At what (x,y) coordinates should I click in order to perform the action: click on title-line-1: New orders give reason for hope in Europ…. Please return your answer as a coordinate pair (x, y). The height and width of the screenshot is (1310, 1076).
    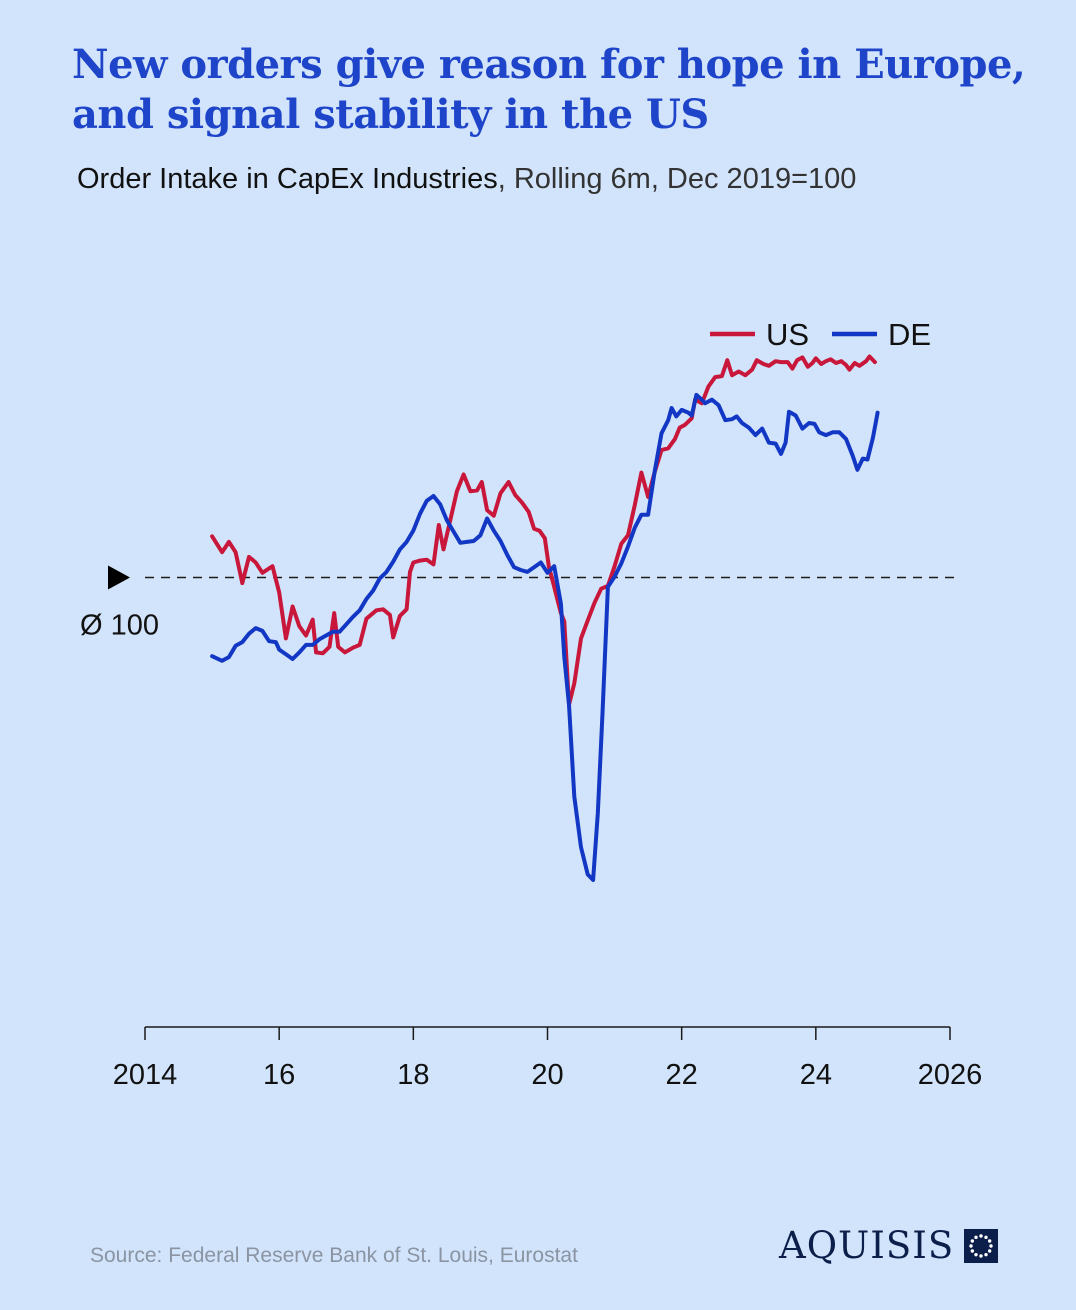
    Looking at the image, I should click on (549, 64).